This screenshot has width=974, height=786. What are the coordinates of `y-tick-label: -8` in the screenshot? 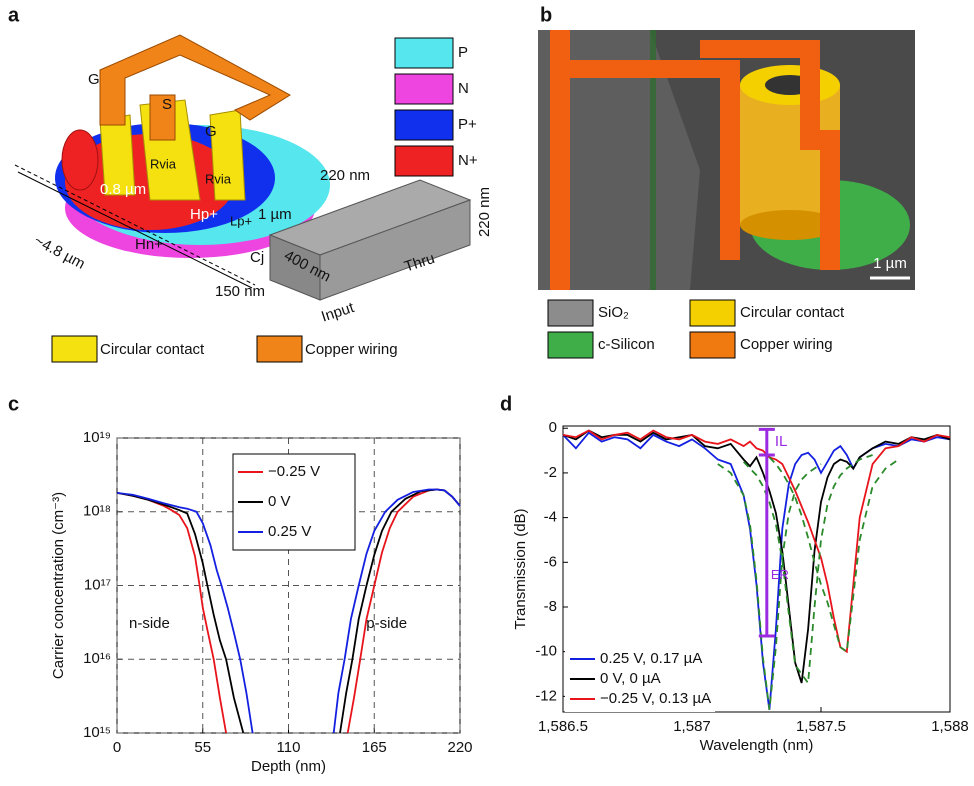 It's located at (550, 606).